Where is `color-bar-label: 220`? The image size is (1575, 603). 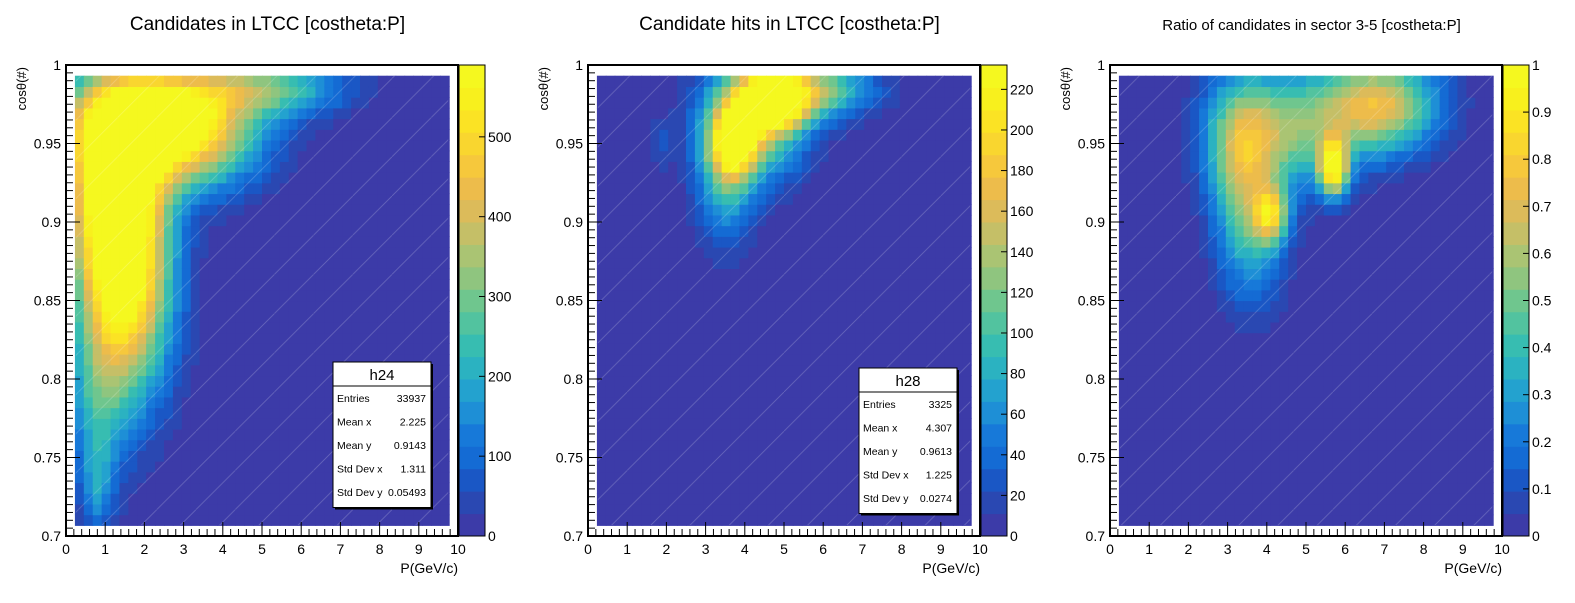
color-bar-label: 220 is located at coordinates (1022, 89).